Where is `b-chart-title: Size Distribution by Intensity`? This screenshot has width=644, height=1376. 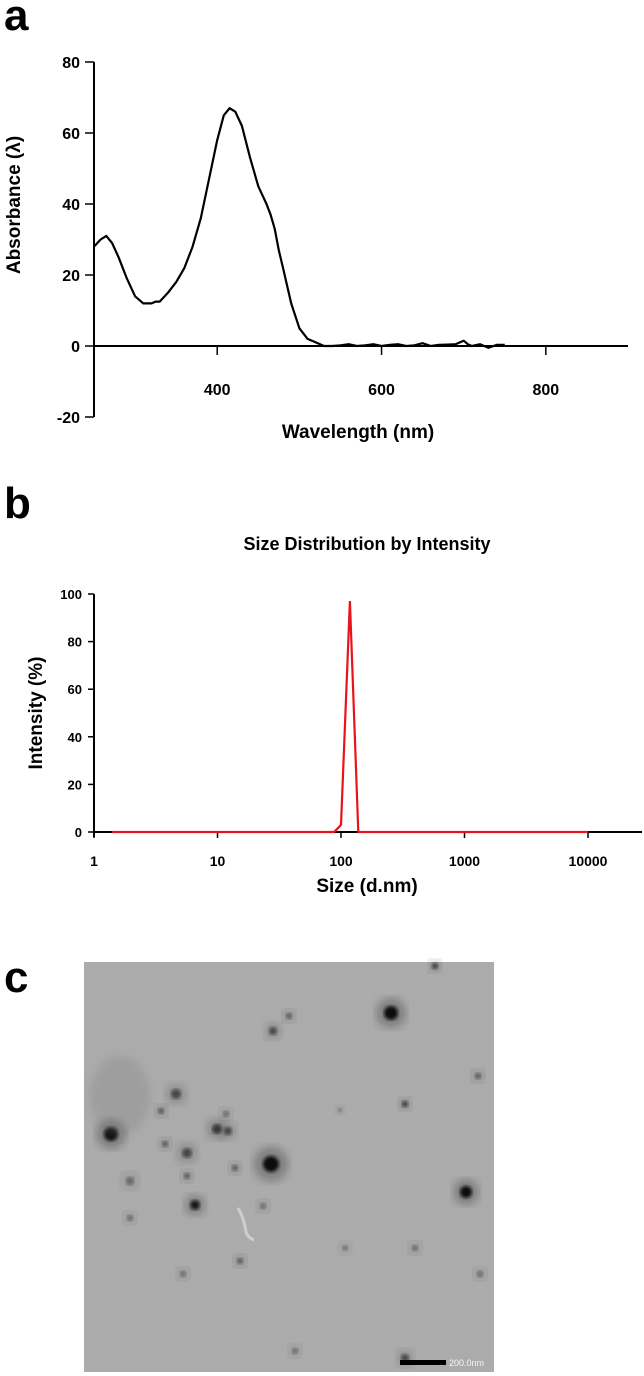
b-chart-title: Size Distribution by Intensity is located at coordinates (366, 544).